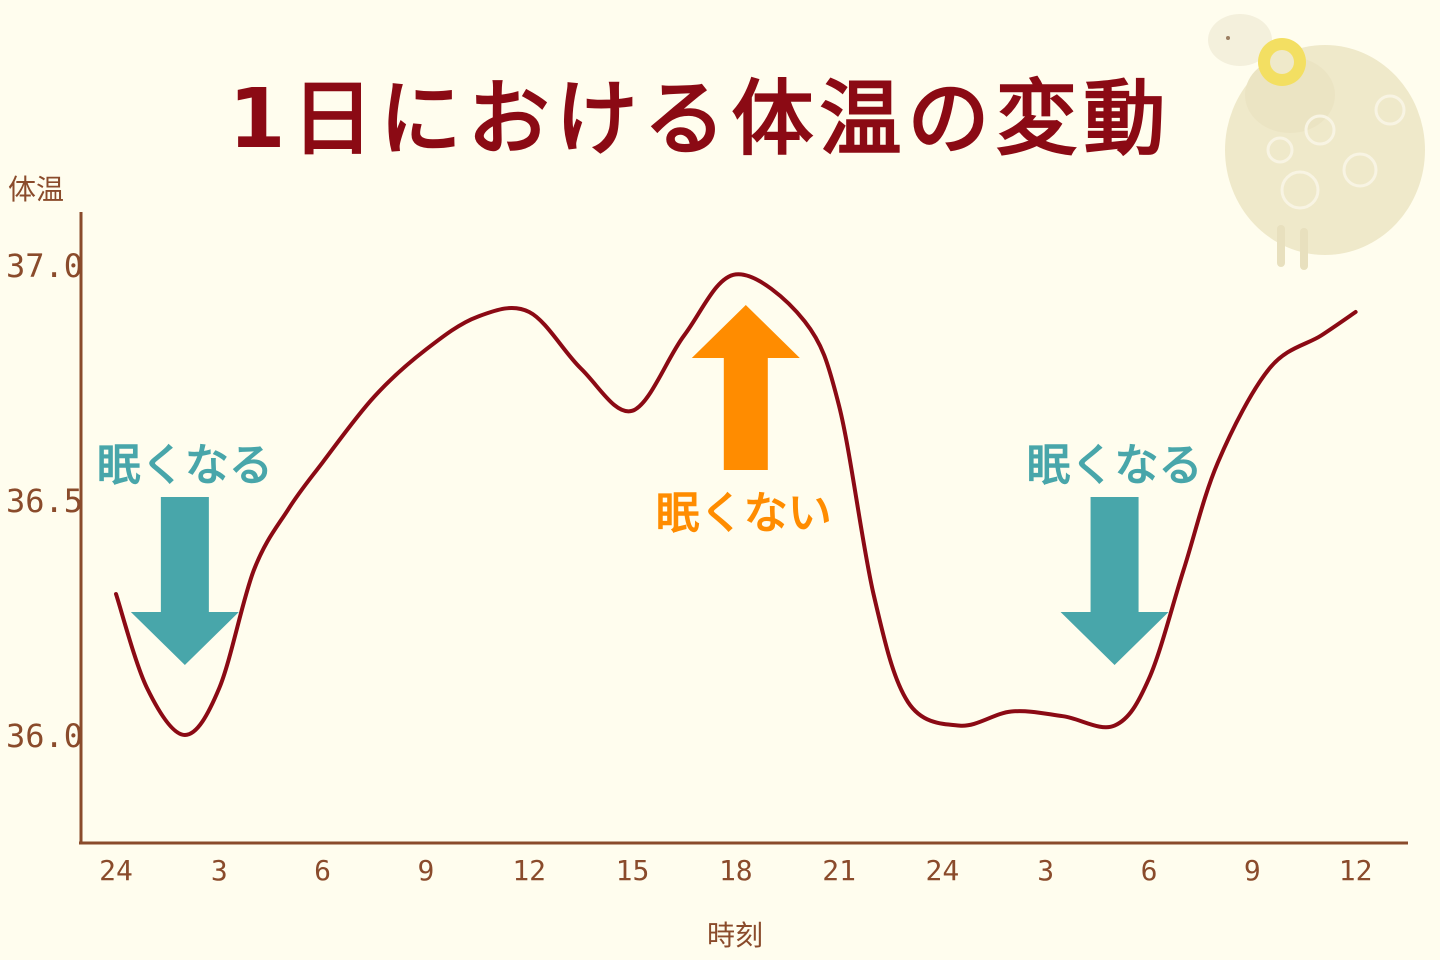  I want to click on y-tick-label: 37.0, so click(44, 266).